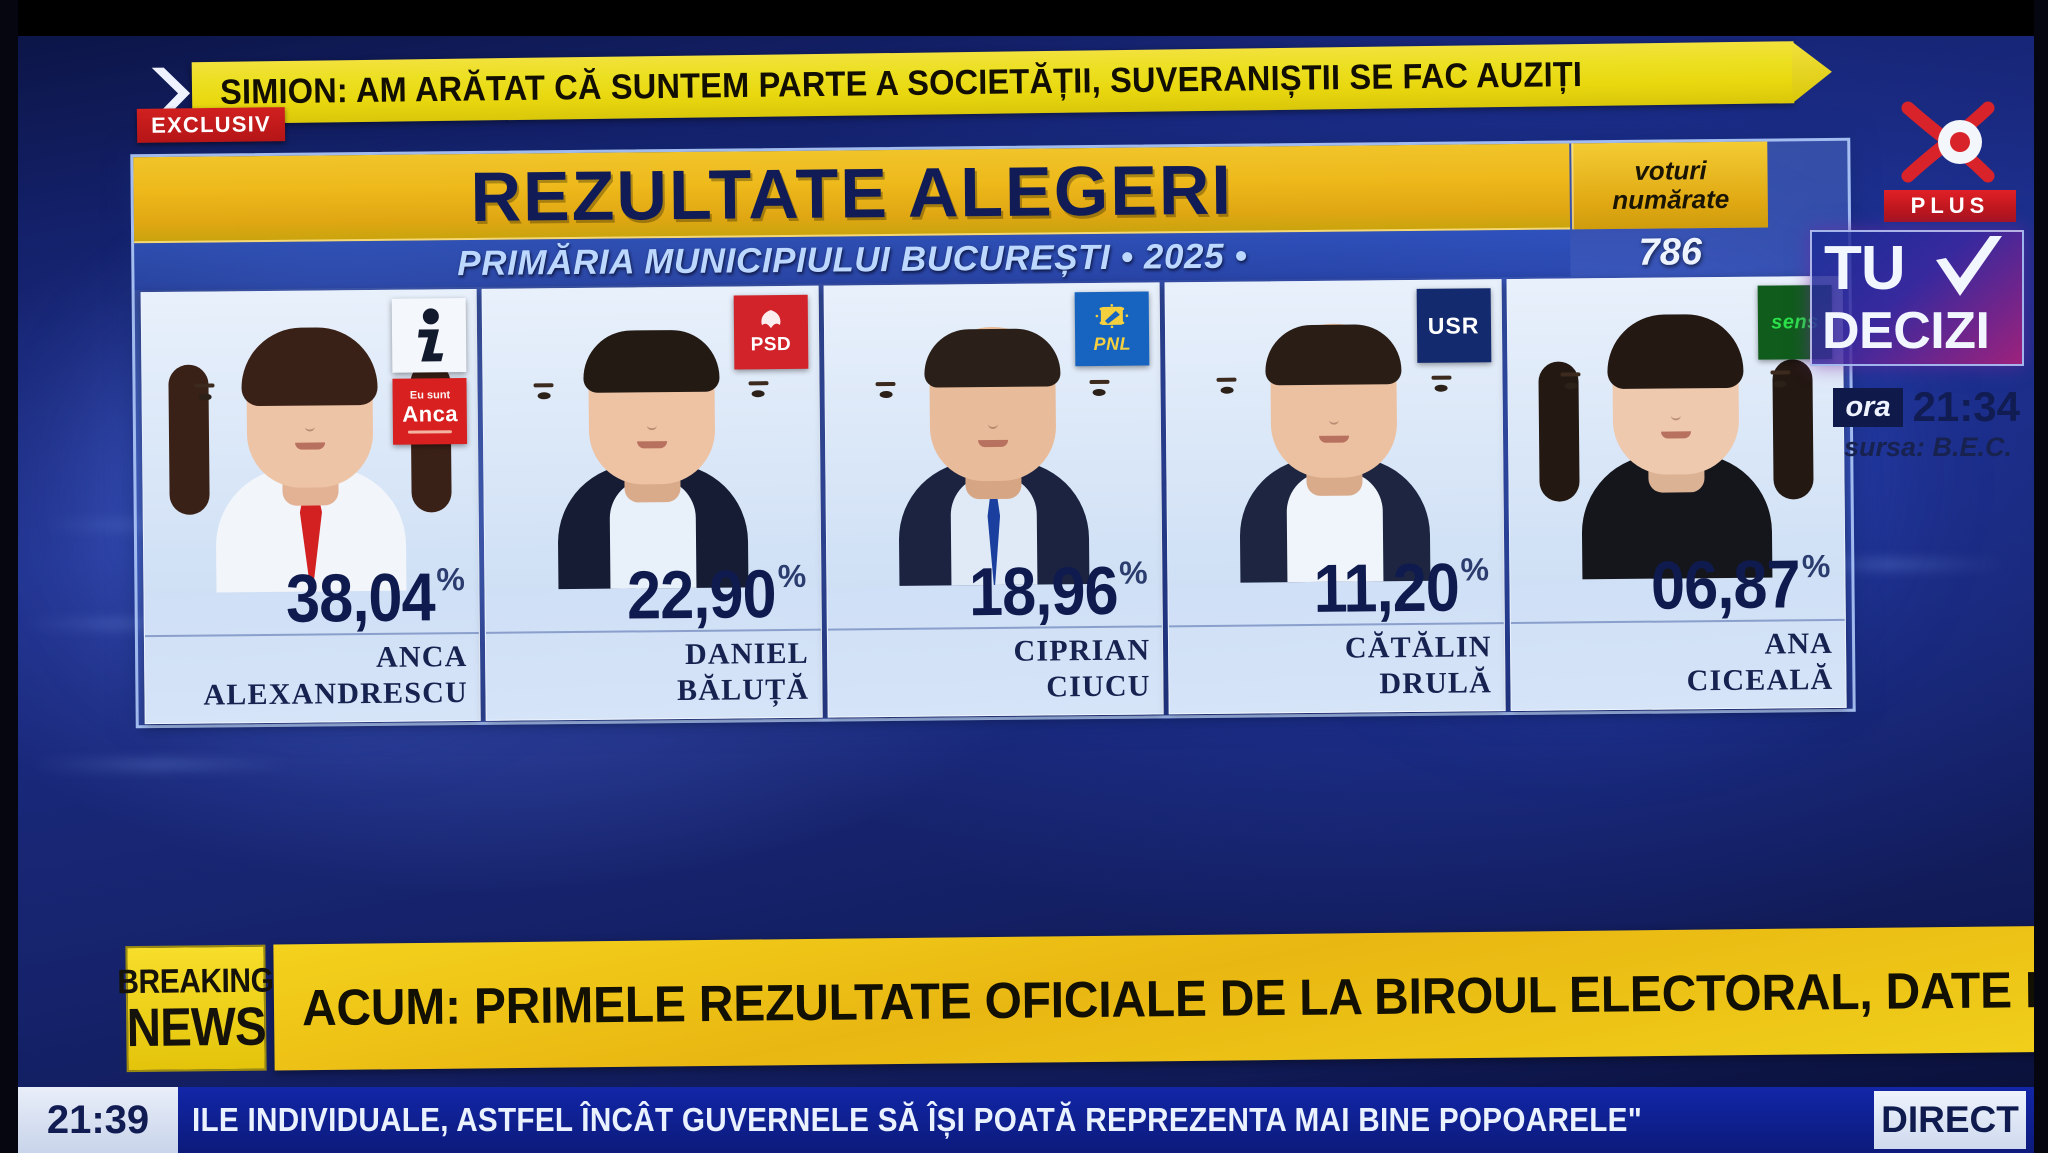 The height and width of the screenshot is (1153, 2048). Describe the element at coordinates (1436, 683) in the screenshot. I see `candidate-last-name: DRULĂ` at that location.